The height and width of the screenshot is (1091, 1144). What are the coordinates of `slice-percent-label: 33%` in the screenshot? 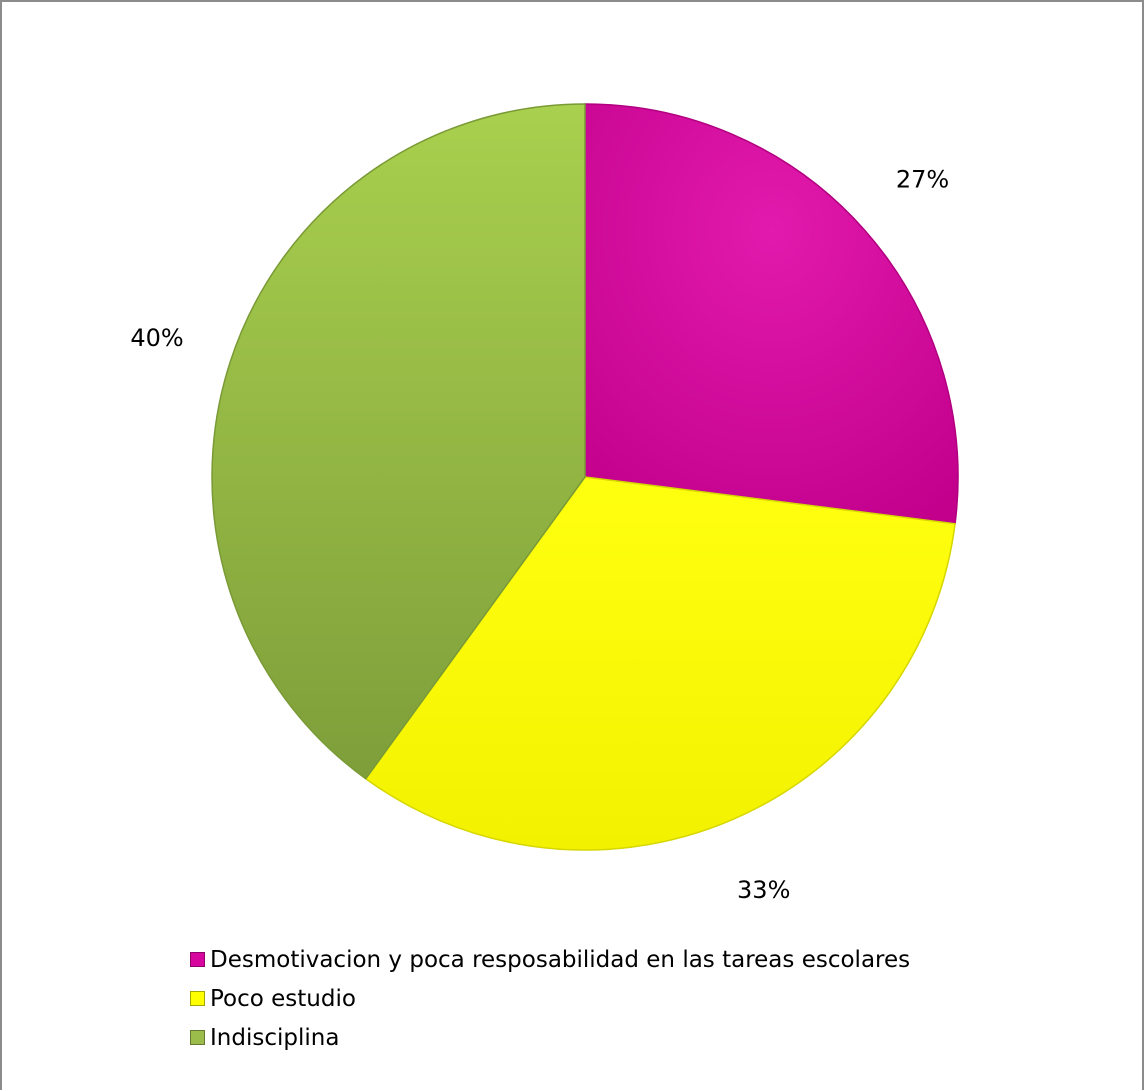 It's located at (763, 889).